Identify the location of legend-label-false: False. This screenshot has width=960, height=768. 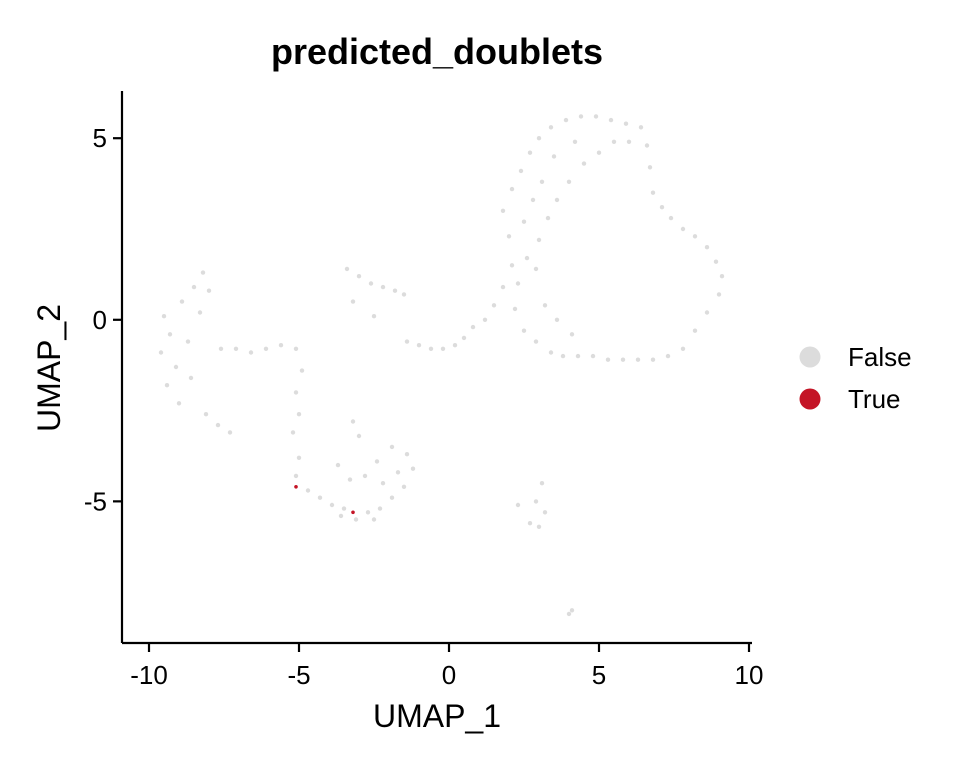
(880, 357).